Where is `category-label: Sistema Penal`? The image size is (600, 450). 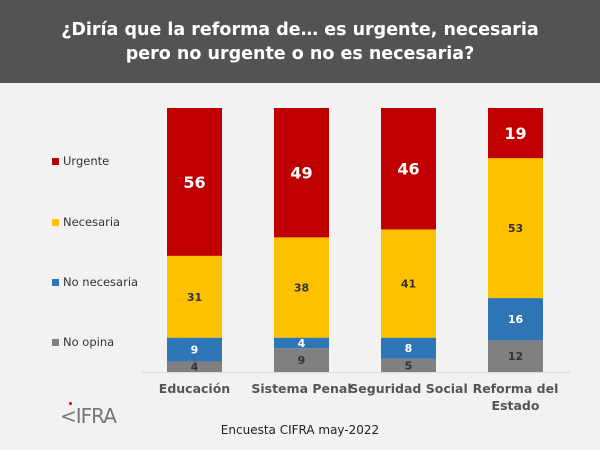 category-label: Sistema Penal is located at coordinates (301, 388).